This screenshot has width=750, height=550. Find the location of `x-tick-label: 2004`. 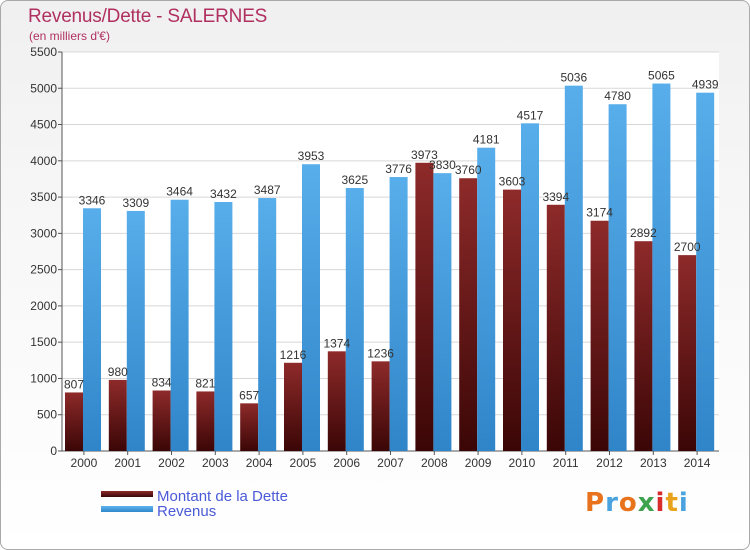

x-tick-label: 2004 is located at coordinates (259, 463).